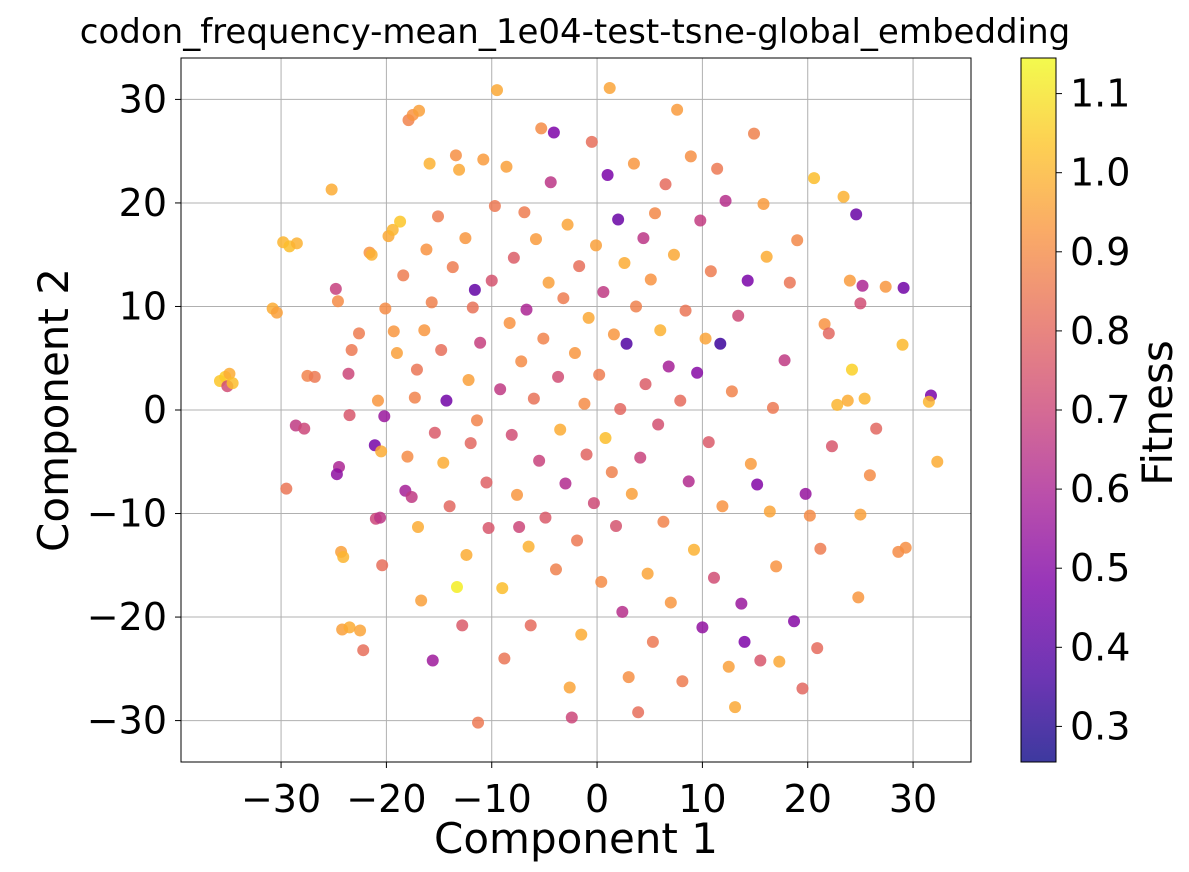 The width and height of the screenshot is (1189, 872). Describe the element at coordinates (1100, 489) in the screenshot. I see `colorbar-tick-label: 0.6` at that location.